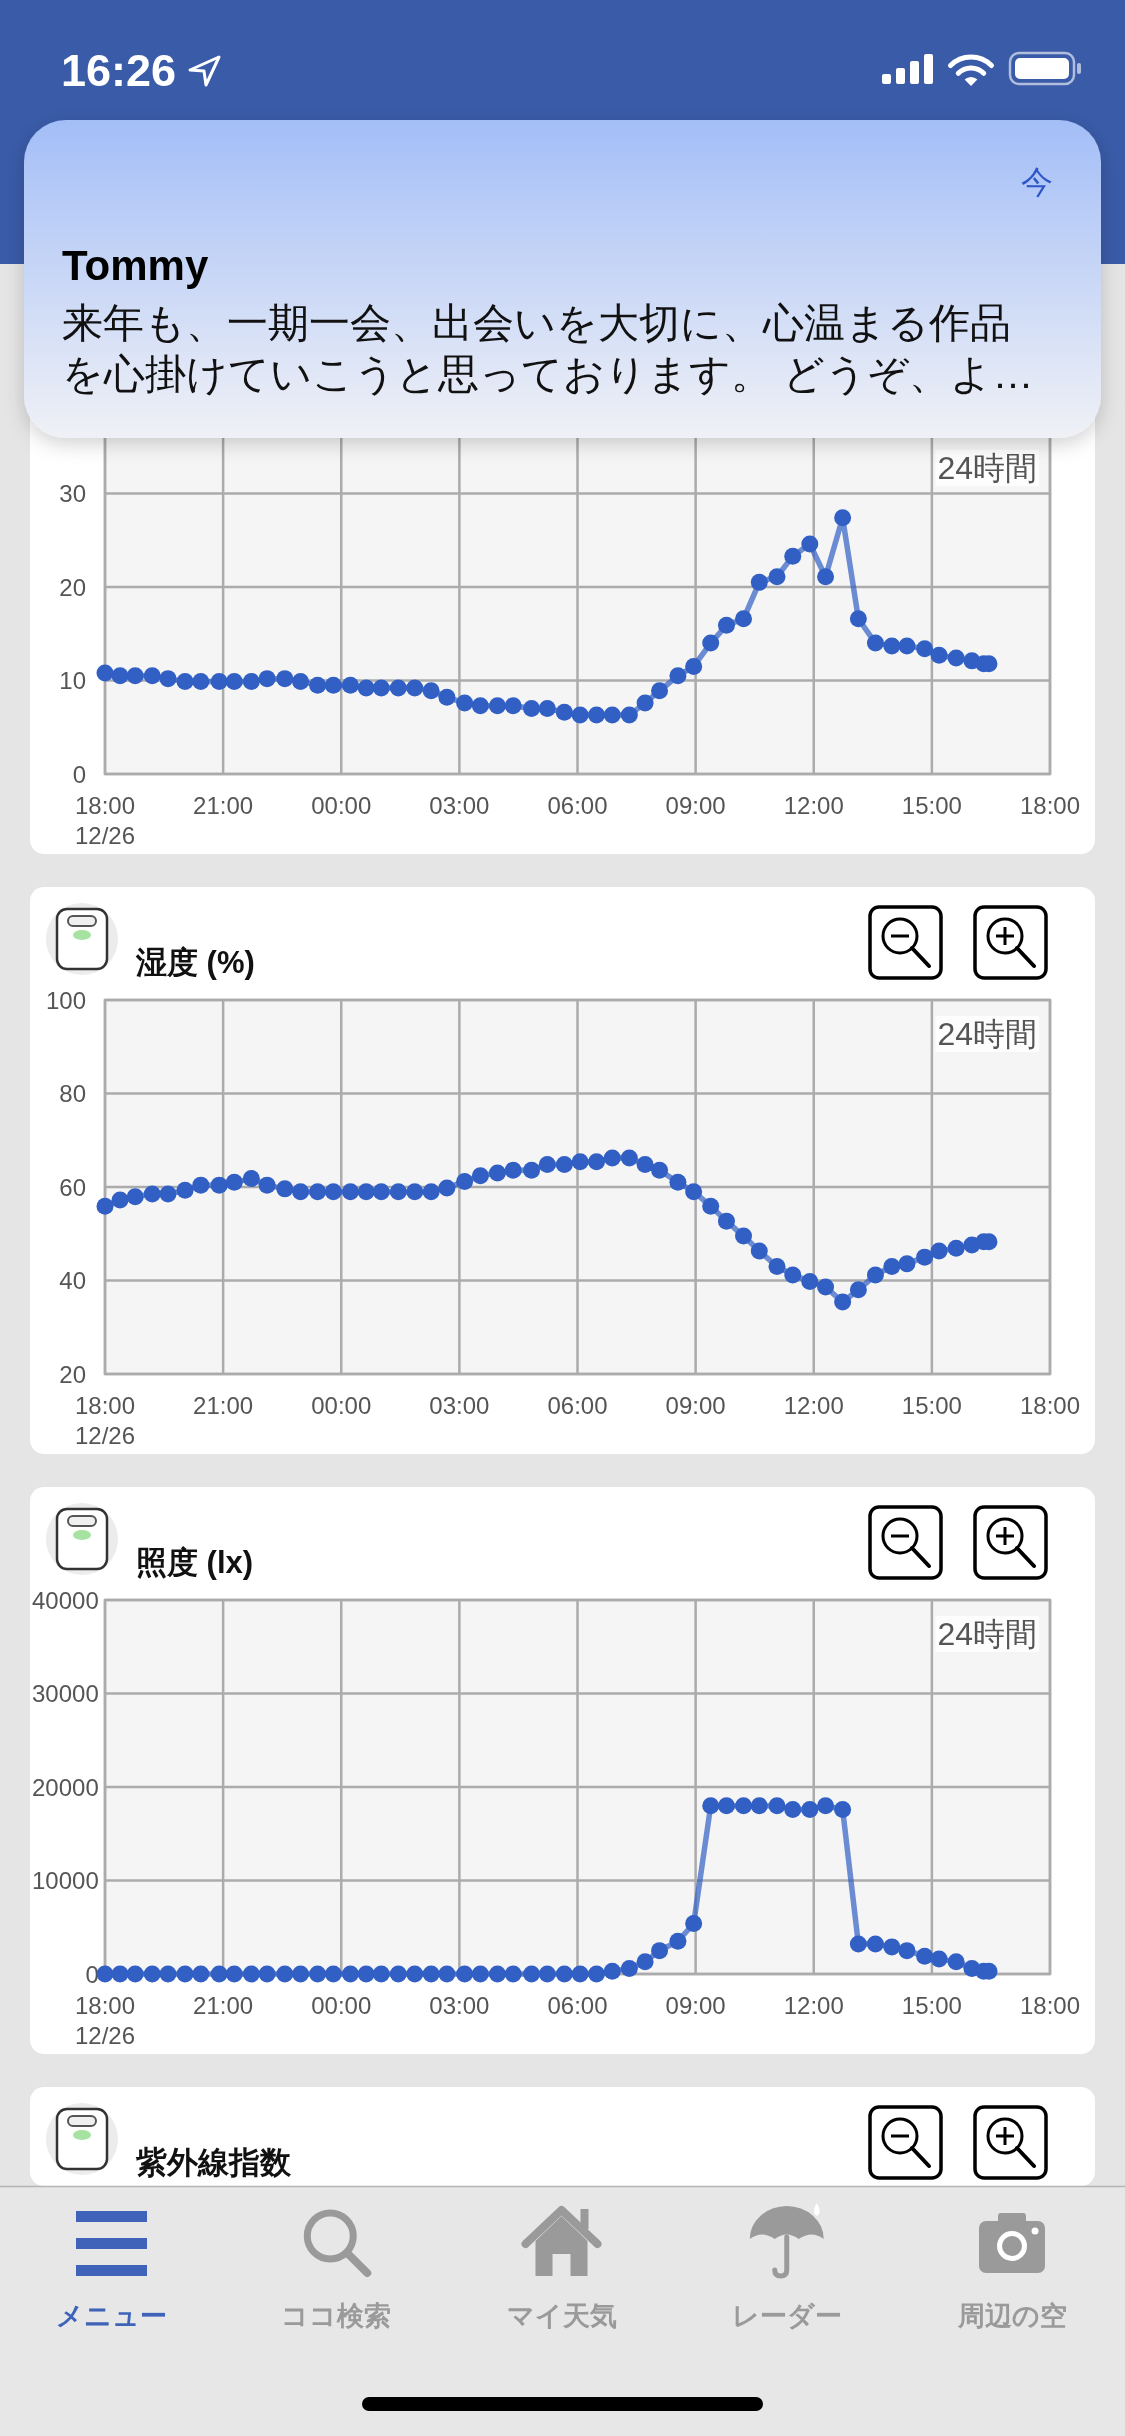 Image resolution: width=1125 pixels, height=2436 pixels. I want to click on x-tick-label: 00:00, so click(341, 2005).